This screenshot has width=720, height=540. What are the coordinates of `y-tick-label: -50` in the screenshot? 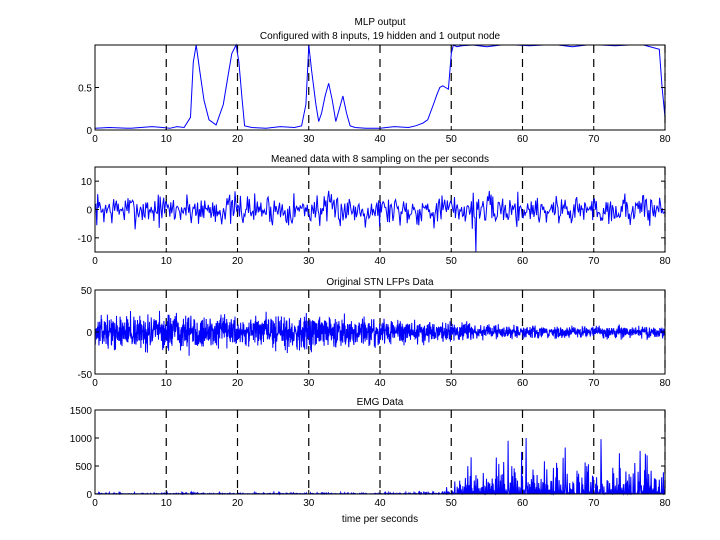 It's located at (85, 375).